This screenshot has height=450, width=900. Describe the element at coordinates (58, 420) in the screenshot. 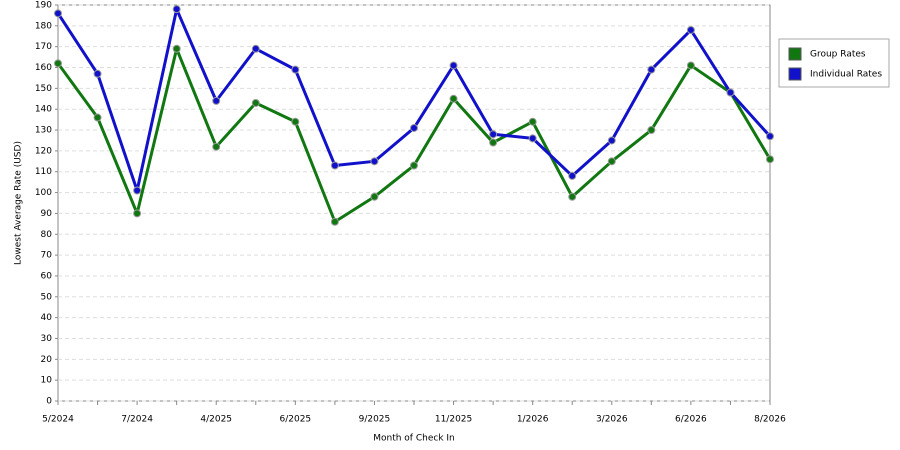

I see `x-tick-label: 5/2024` at that location.